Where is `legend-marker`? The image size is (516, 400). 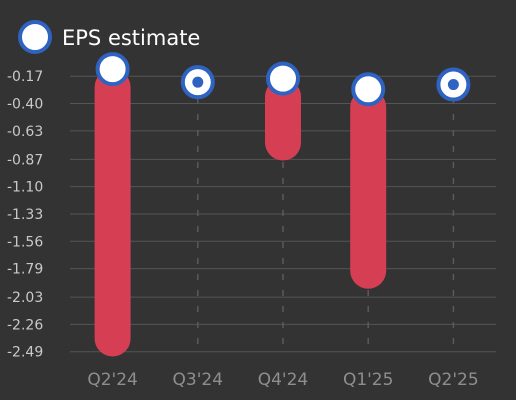 legend-marker is located at coordinates (35, 37).